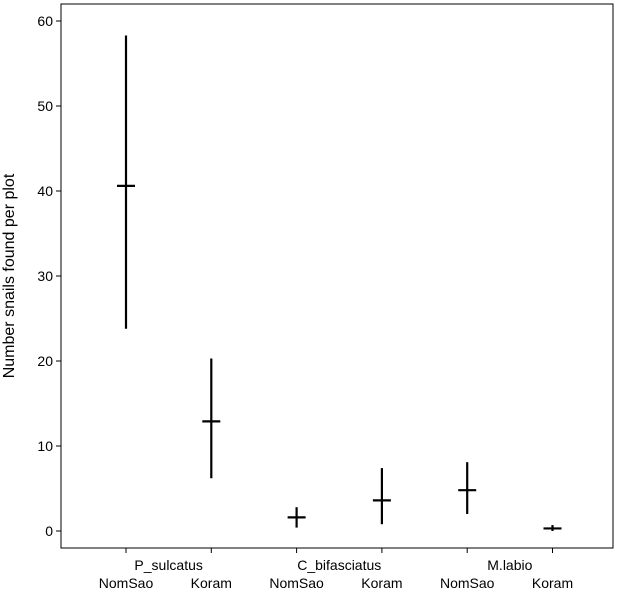 The width and height of the screenshot is (617, 593). What do you see at coordinates (49, 531) in the screenshot?
I see `y-tick-label-0: 0` at bounding box center [49, 531].